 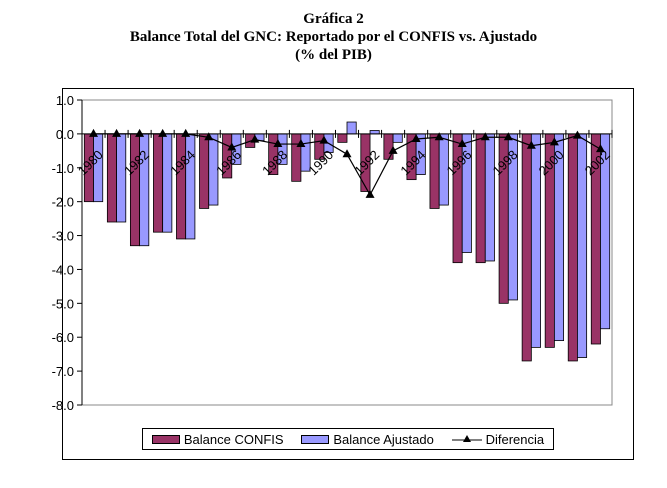 I want to click on marker-diferencia-1982, so click(x=140, y=132).